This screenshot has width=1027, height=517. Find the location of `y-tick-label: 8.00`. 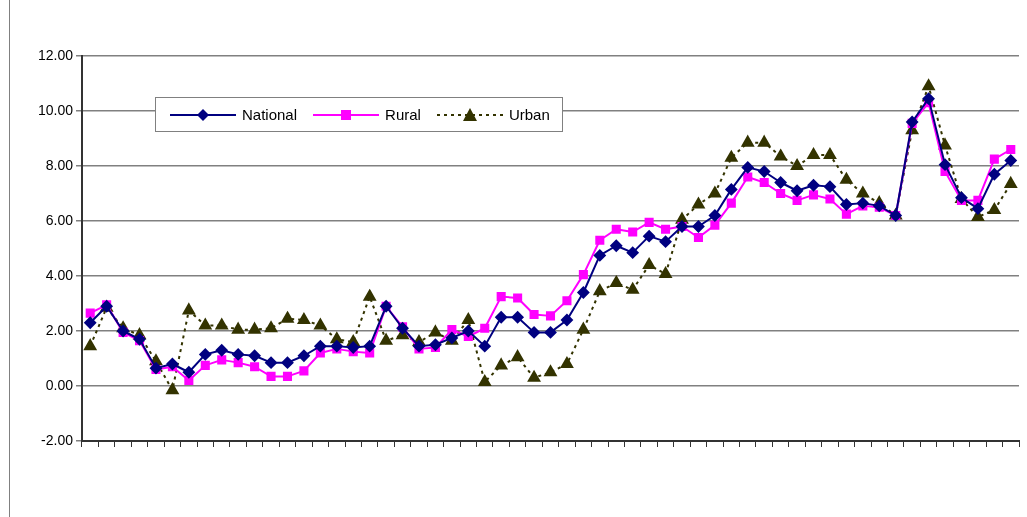

y-tick-label: 8.00 is located at coordinates (59, 164).